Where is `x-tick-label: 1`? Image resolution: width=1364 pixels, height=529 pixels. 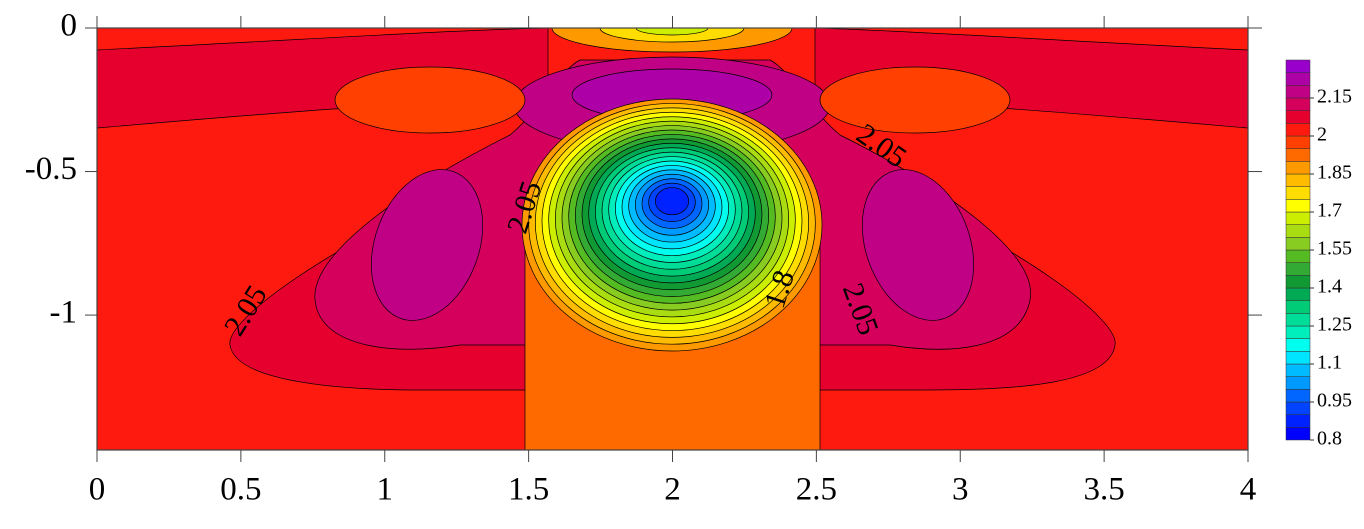
x-tick-label: 1 is located at coordinates (385, 490).